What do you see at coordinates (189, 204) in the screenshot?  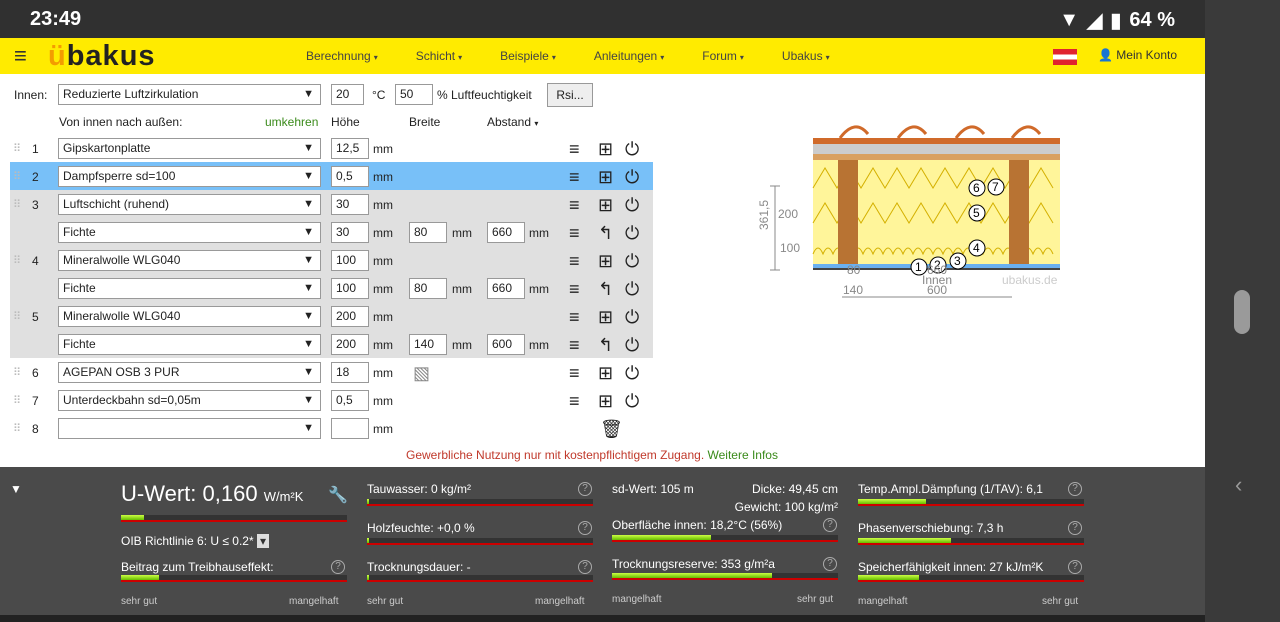 I see `layer-material-select: Luftschicht (ruhend) ▼` at bounding box center [189, 204].